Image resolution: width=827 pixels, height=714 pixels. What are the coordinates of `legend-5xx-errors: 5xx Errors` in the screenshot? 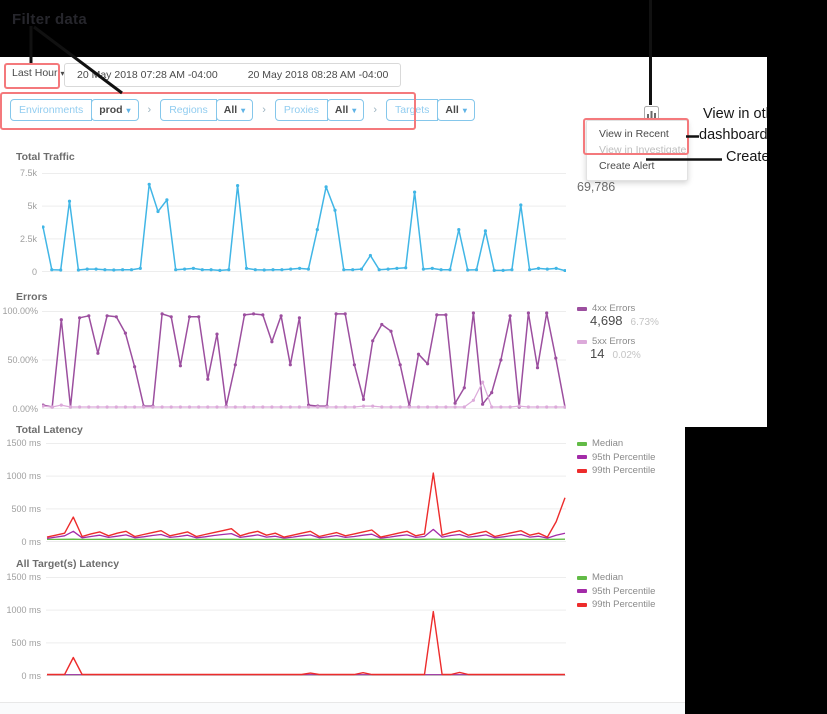 It's located at (606, 341).